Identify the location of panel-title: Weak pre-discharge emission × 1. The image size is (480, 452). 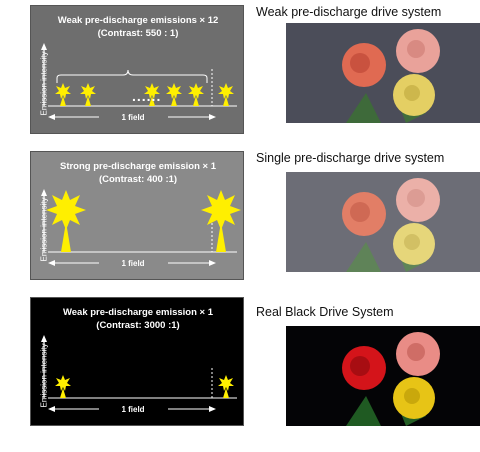
(138, 312).